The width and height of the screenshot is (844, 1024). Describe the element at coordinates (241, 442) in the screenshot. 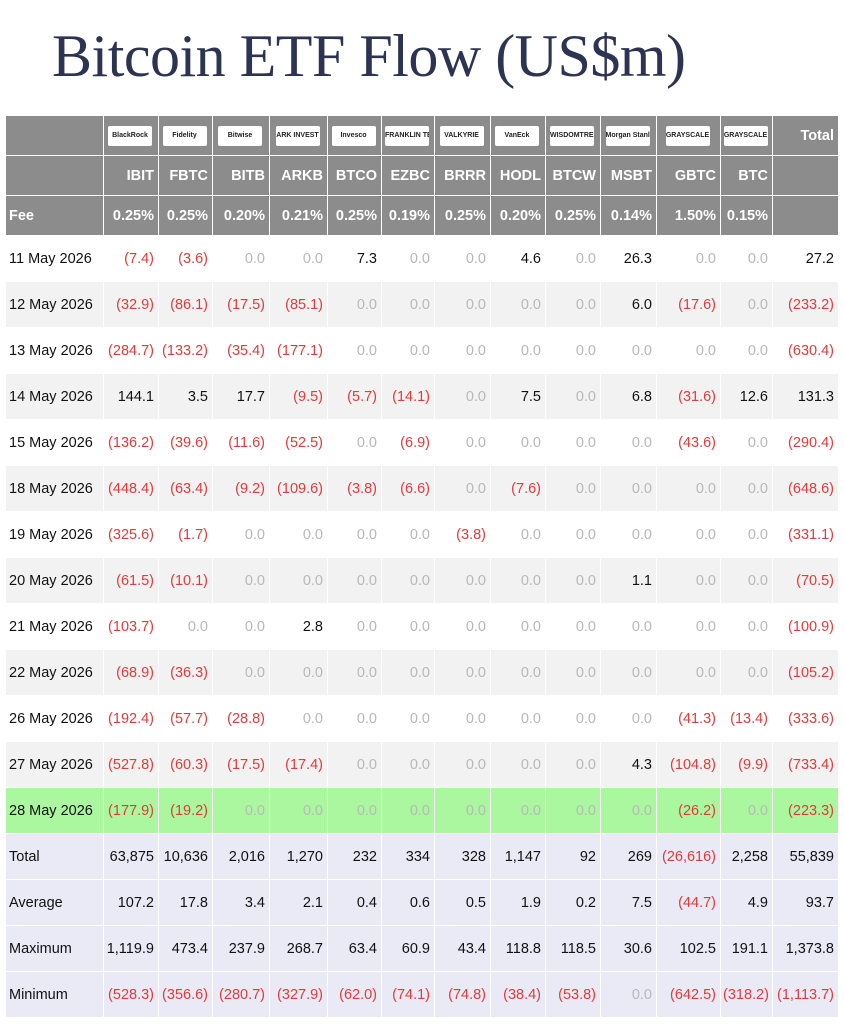

I see `flow-value: (11.6)` at that location.